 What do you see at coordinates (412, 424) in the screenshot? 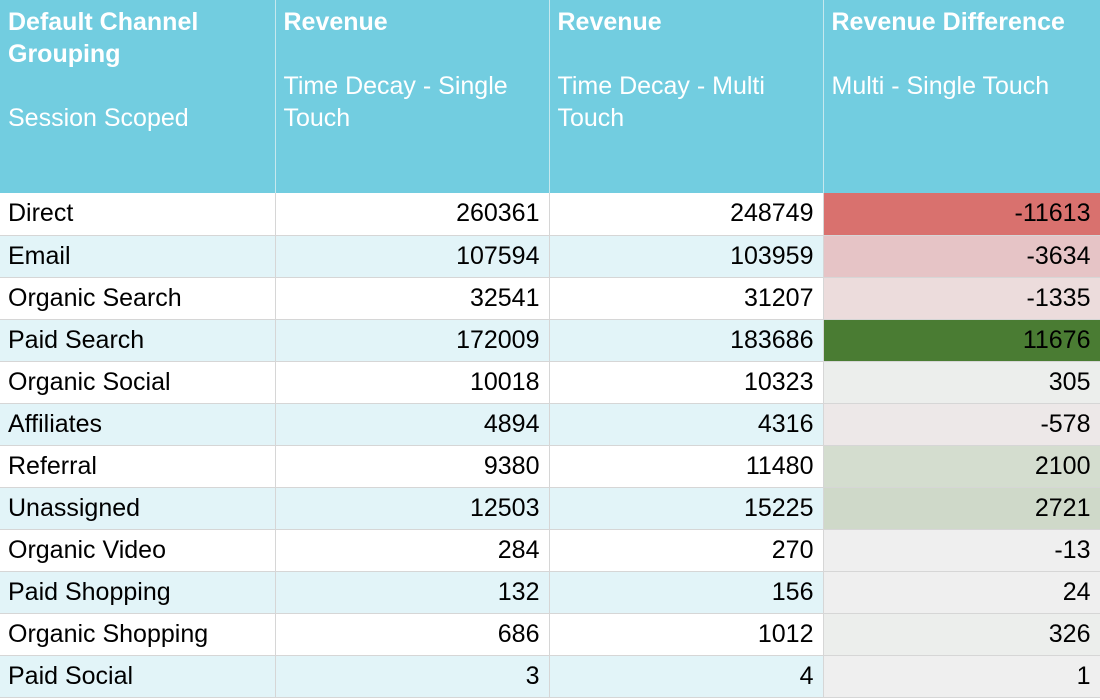
I see `cell-single-touch: 4894` at bounding box center [412, 424].